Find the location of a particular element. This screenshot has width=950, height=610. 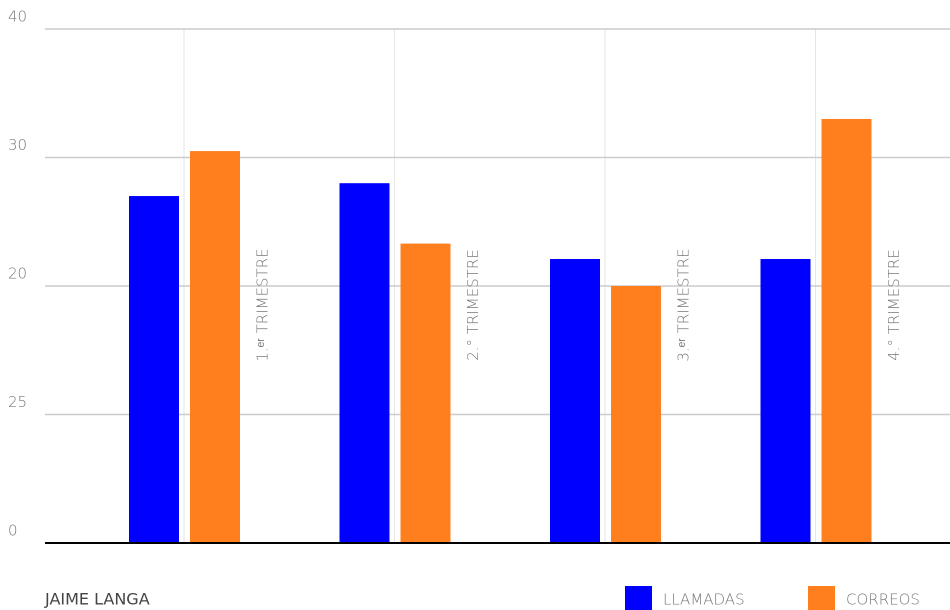

y-tick-label: 30 is located at coordinates (17, 145).